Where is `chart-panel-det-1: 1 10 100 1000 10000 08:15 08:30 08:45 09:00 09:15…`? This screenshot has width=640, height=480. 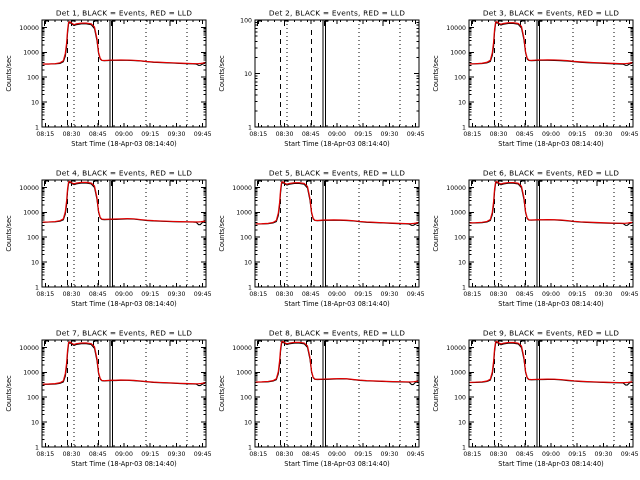
chart-panel-det-1: 1 10 100 1000 10000 08:15 08:30 08:45 09:00 09:15… is located at coordinates (106, 80).